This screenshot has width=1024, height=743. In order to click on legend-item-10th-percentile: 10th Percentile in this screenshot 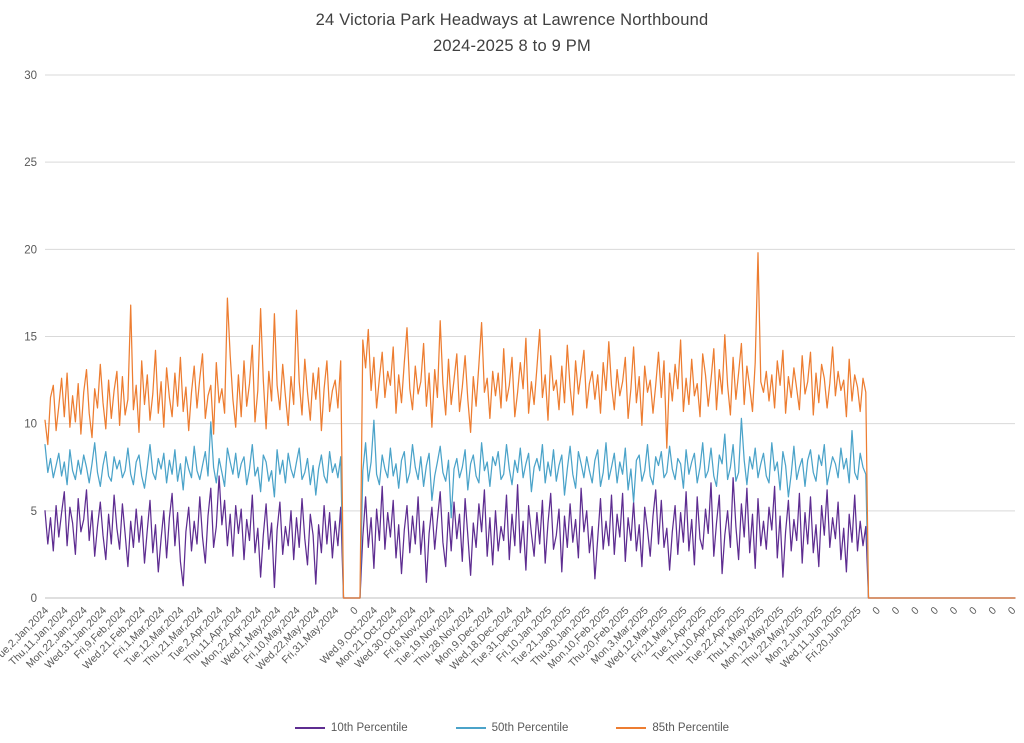, I will do `click(351, 728)`.